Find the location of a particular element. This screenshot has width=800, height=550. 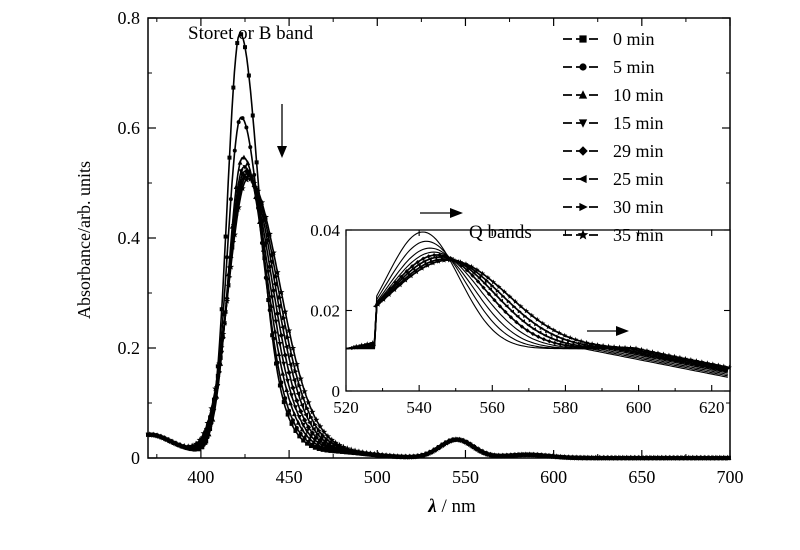

x-tick-label: 650 is located at coordinates (641, 477).